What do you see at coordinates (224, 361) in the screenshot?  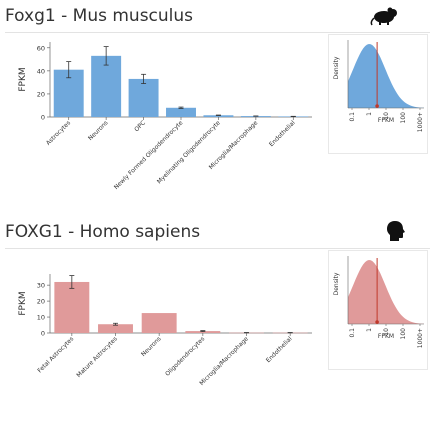 I see `x-tick-label: Microglia/Macrophage` at bounding box center [224, 361].